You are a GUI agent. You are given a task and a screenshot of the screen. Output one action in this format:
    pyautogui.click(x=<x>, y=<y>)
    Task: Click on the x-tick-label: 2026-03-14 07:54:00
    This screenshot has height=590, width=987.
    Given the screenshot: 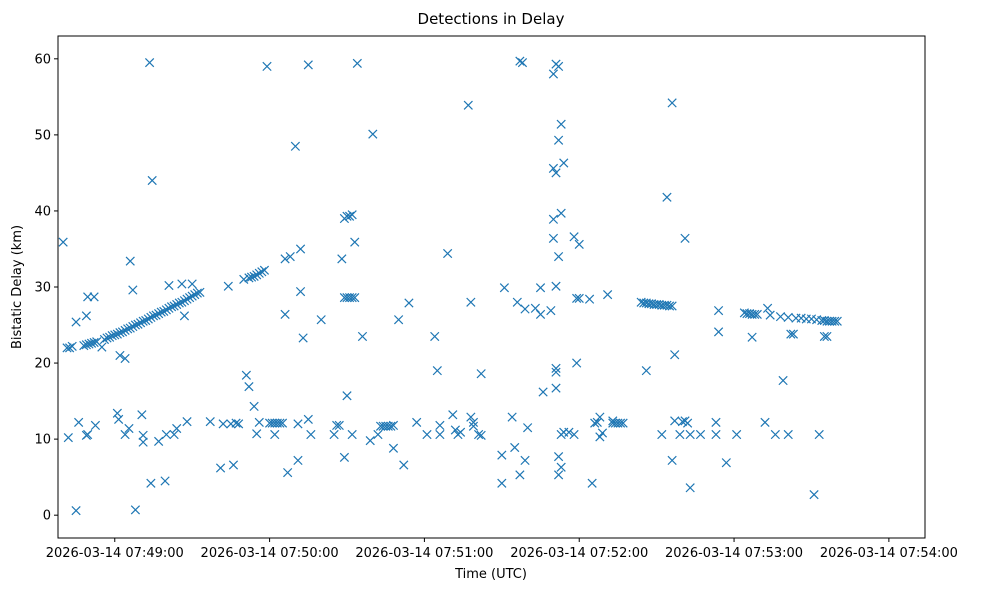 What is the action you would take?
    pyautogui.click(x=889, y=553)
    